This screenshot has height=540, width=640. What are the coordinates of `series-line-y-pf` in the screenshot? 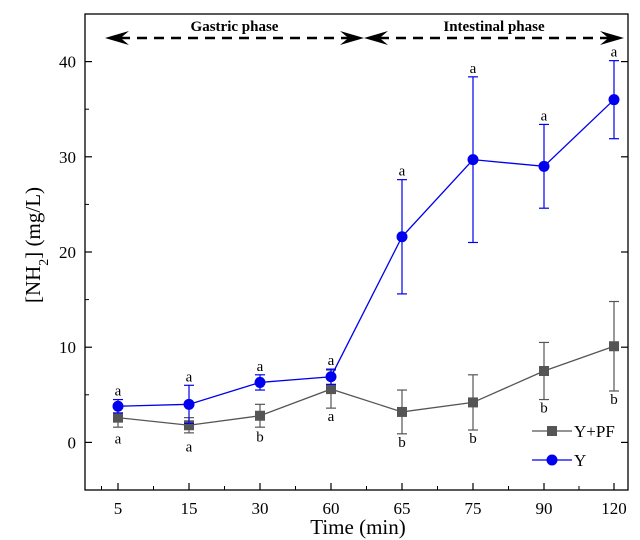 It's located at (366, 385).